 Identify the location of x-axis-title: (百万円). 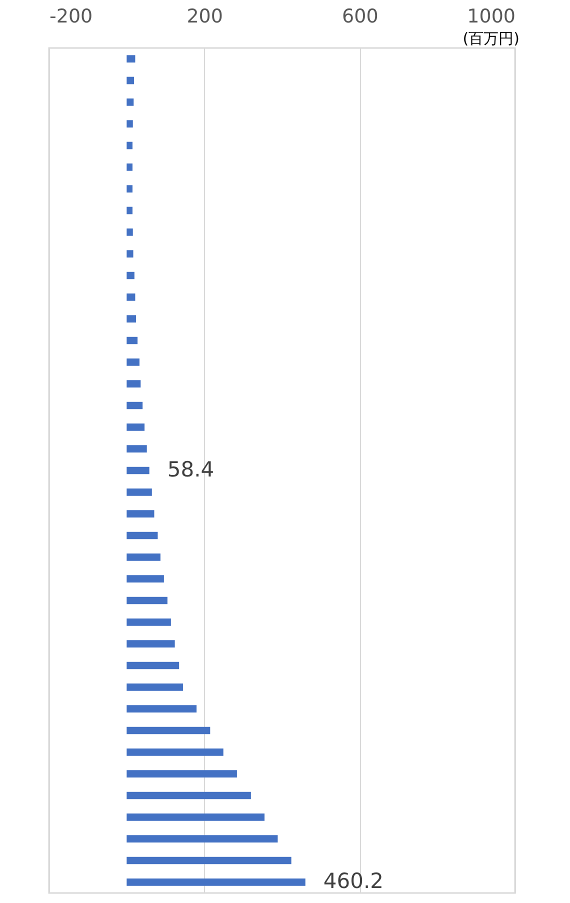
(491, 39).